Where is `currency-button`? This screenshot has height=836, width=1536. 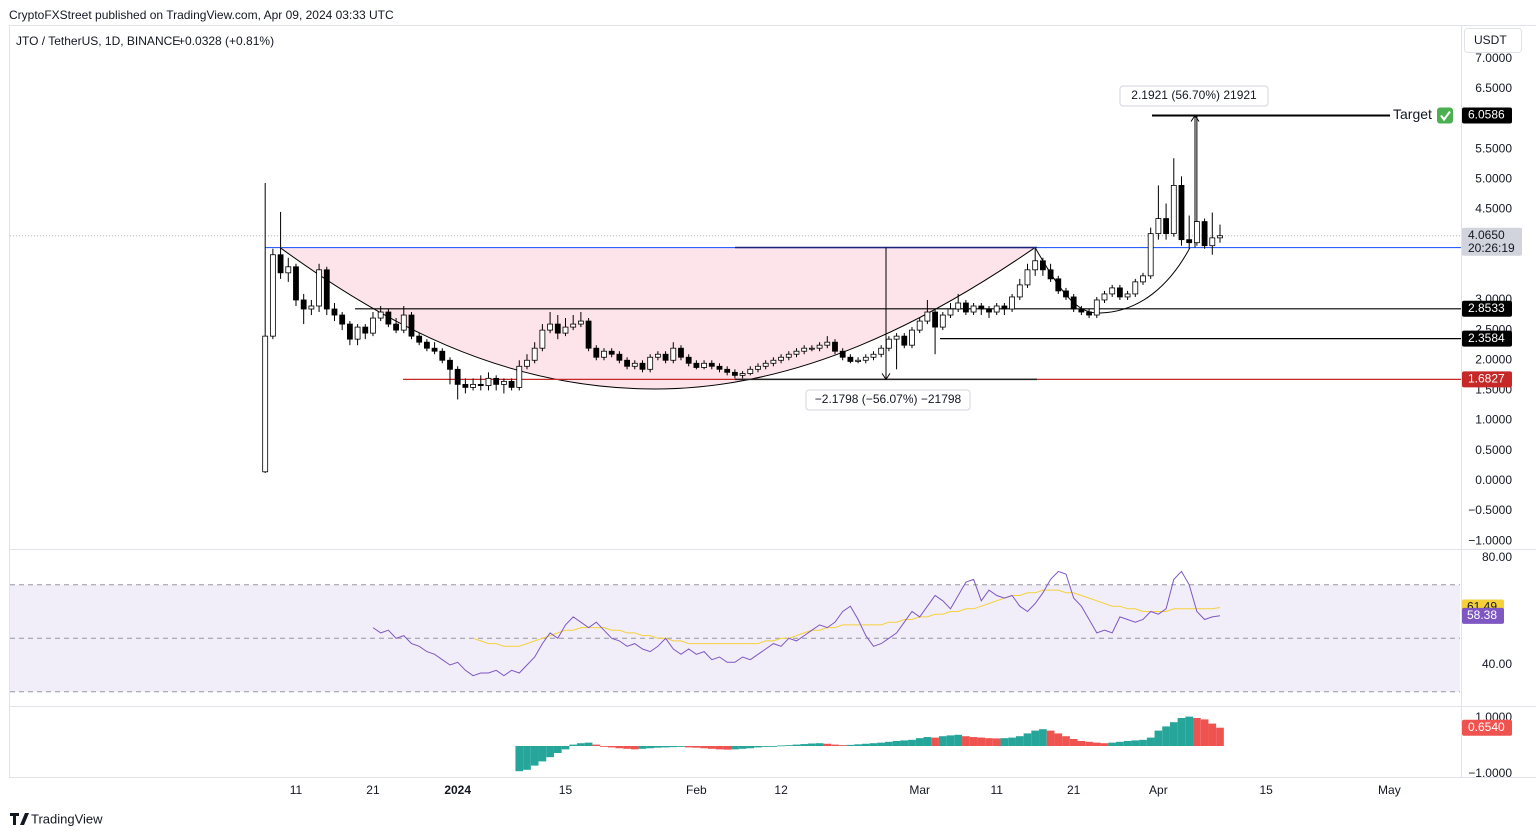
currency-button is located at coordinates (1493, 40).